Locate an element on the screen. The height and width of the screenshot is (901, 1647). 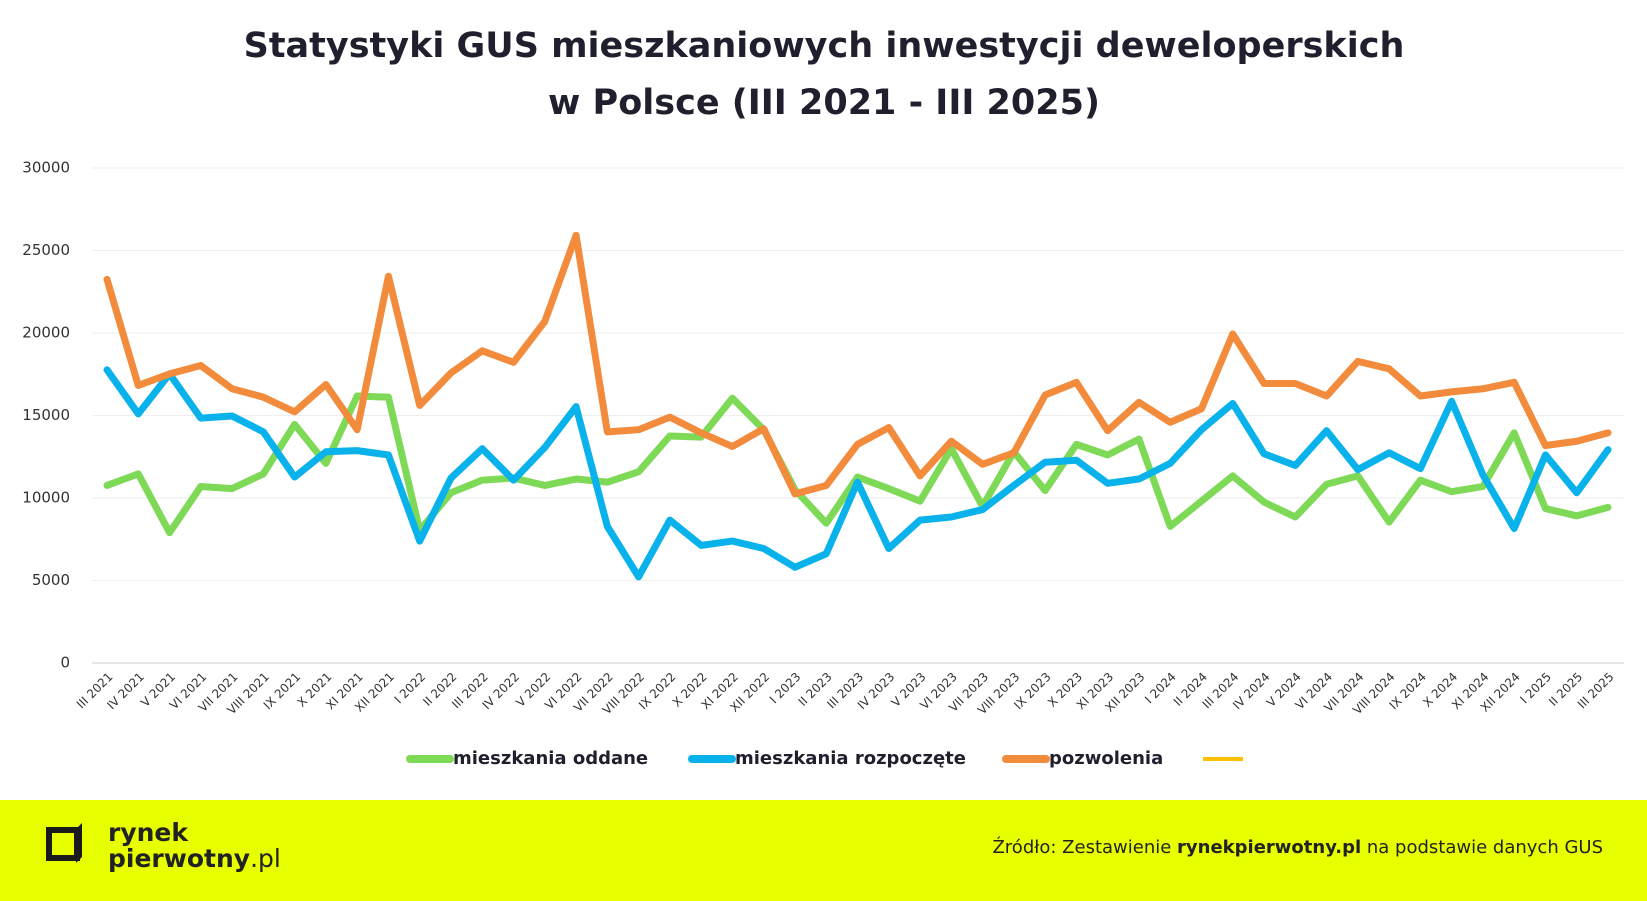
y-tick-label: 25000 is located at coordinates (46, 250).